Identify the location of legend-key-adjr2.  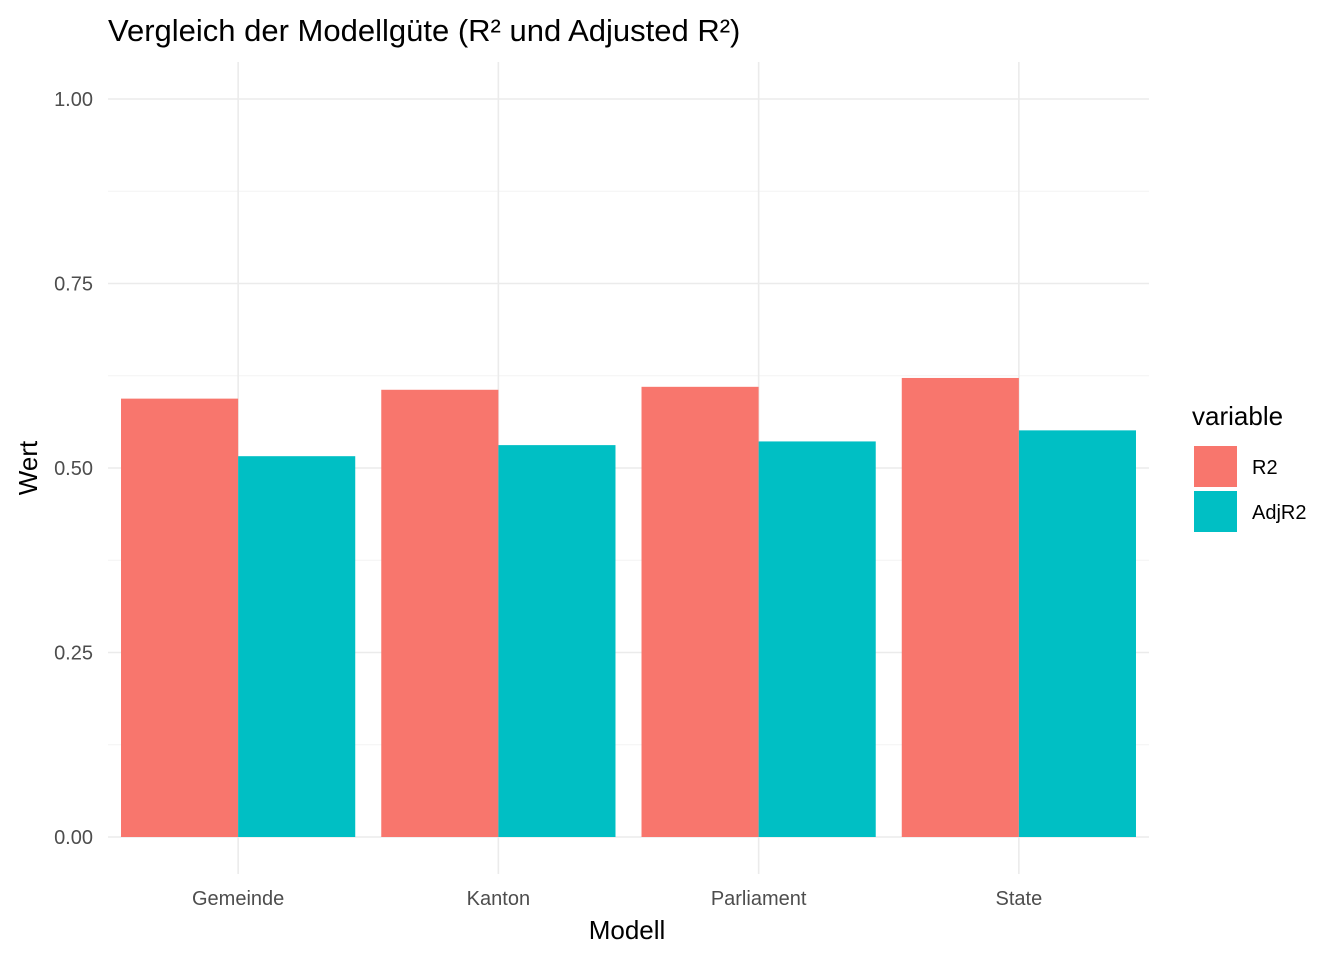
(1215, 511).